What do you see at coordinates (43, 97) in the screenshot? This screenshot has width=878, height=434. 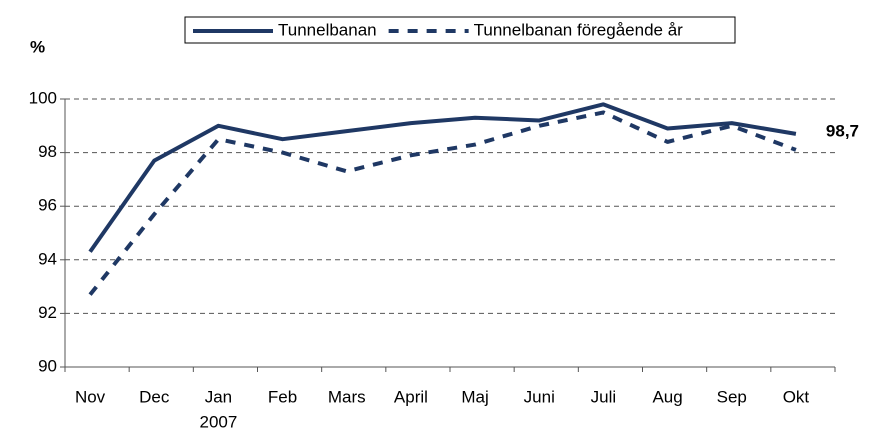 I see `y-tick-label: 100` at bounding box center [43, 97].